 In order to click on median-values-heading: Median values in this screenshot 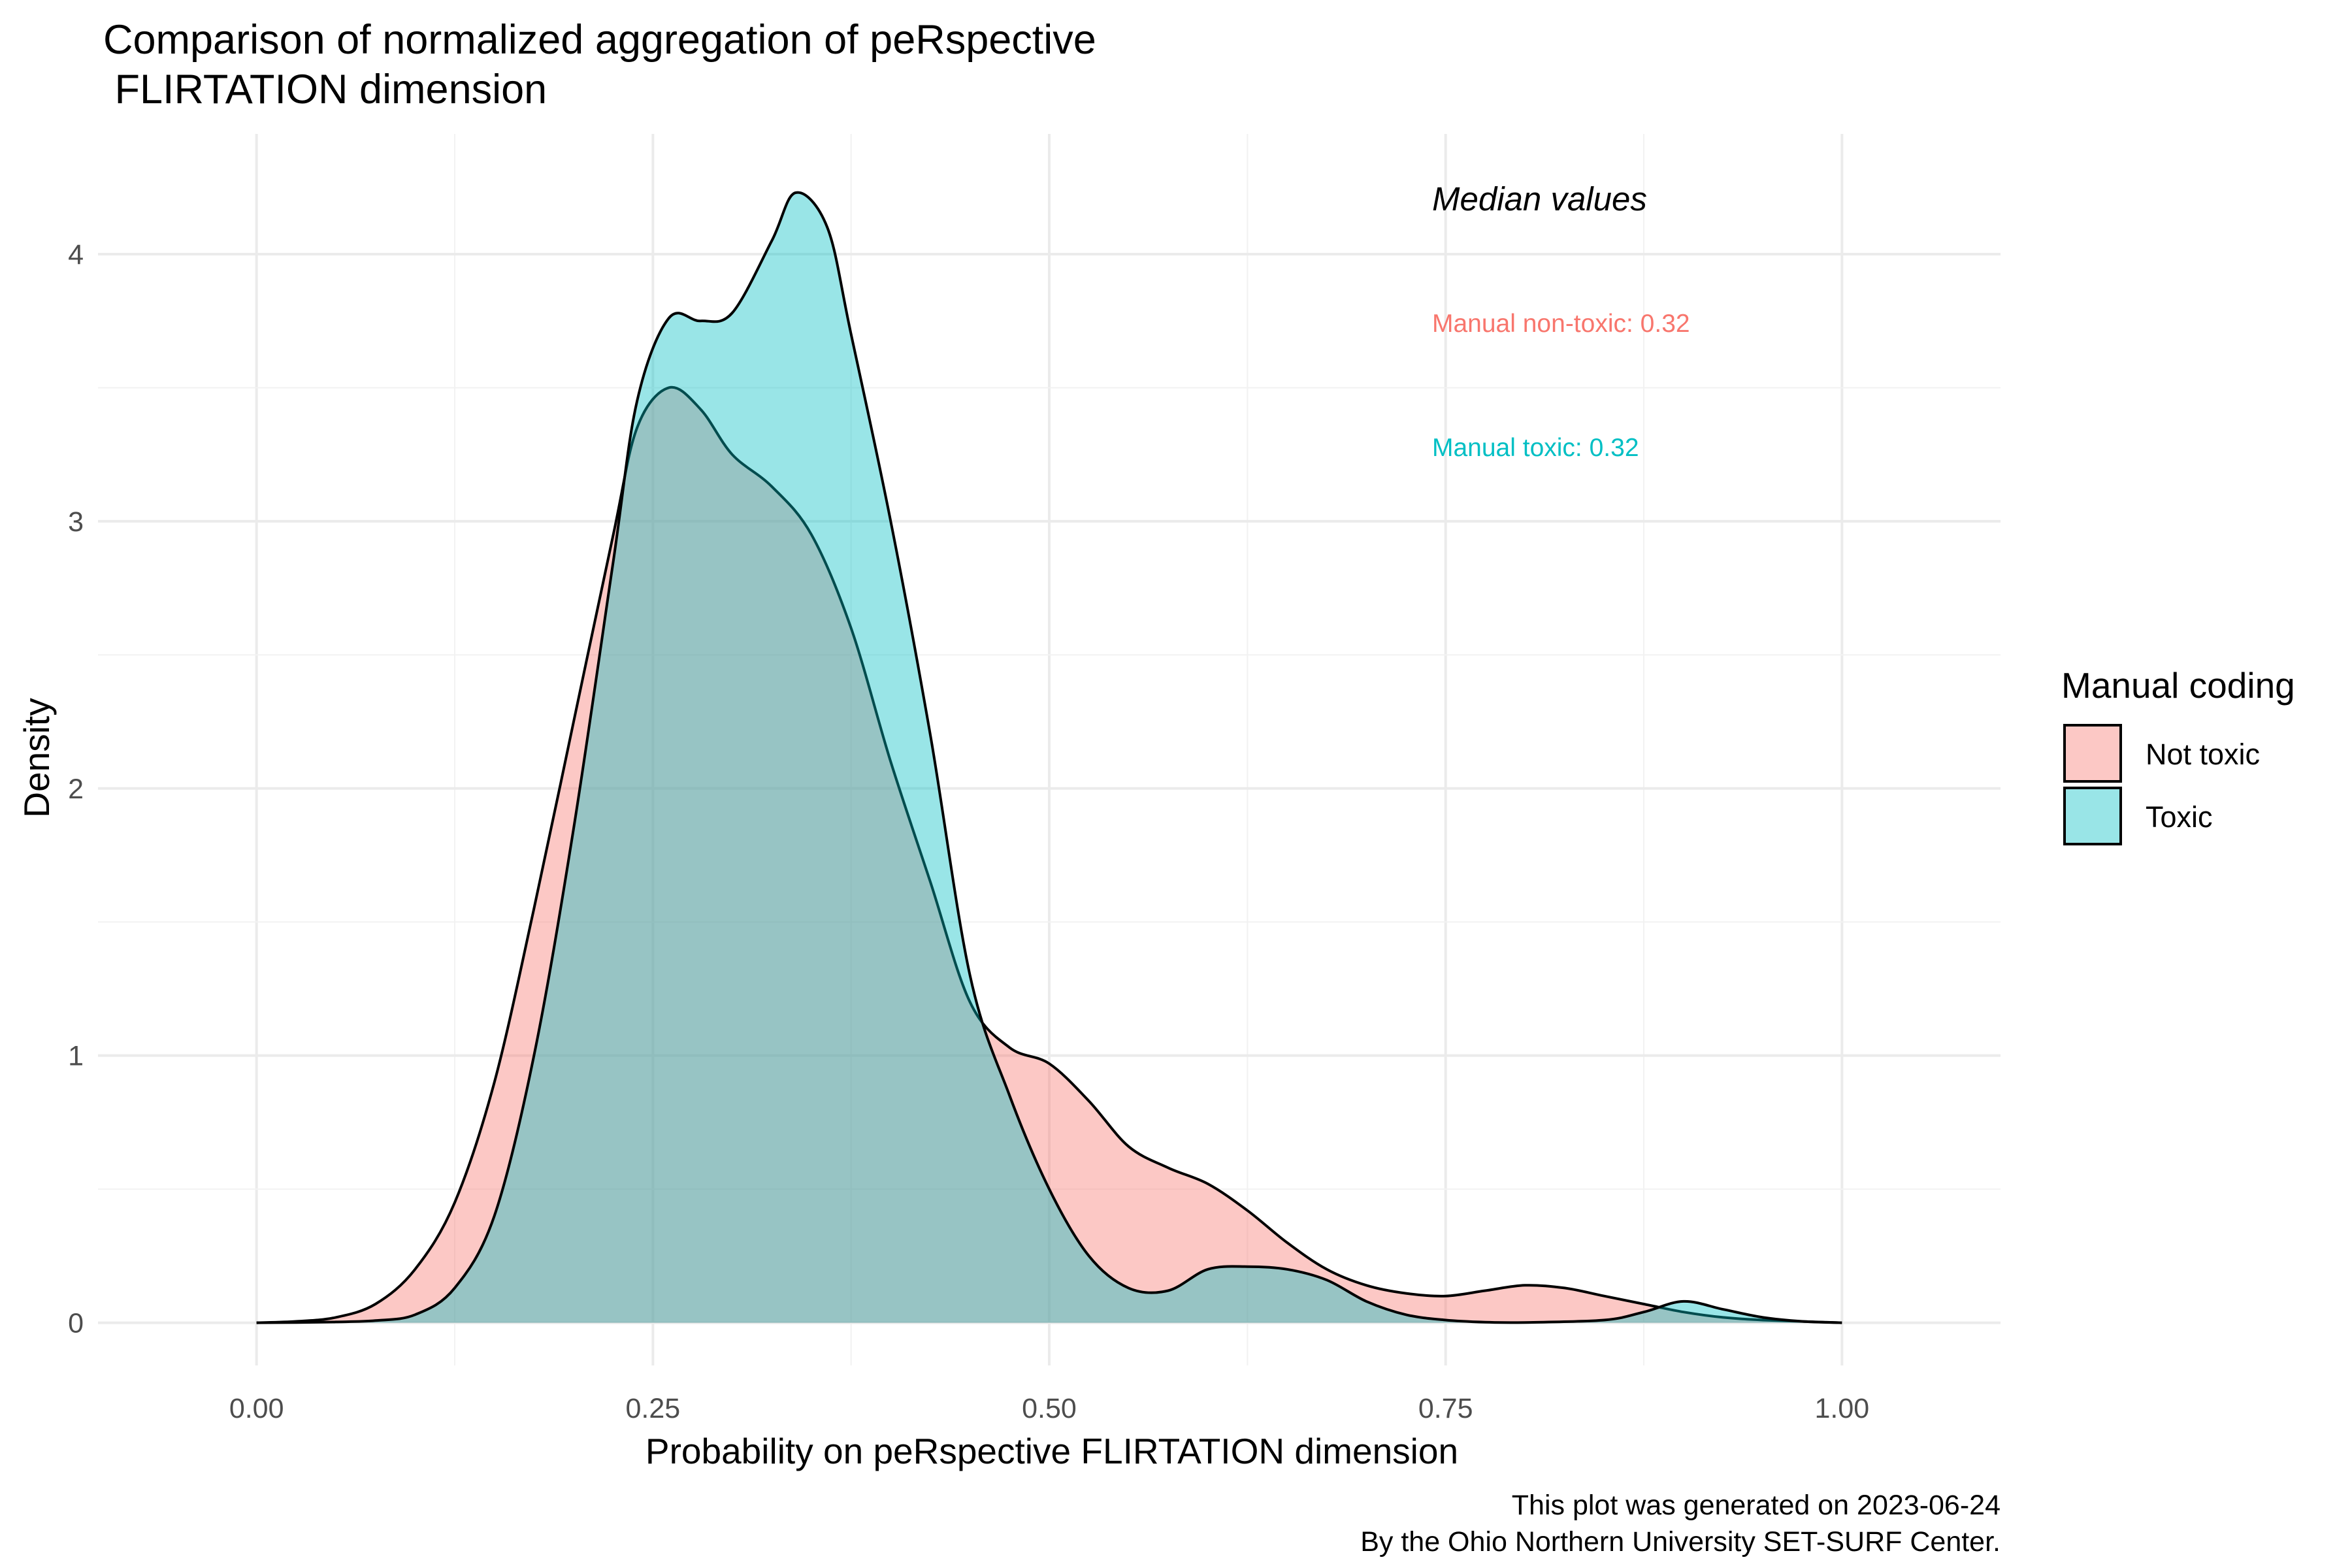, I will do `click(1539, 199)`.